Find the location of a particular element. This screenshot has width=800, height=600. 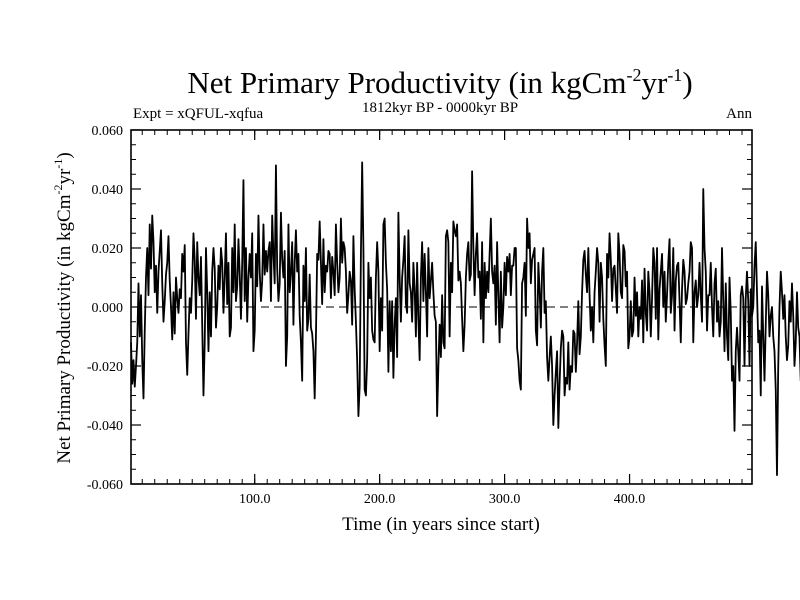

title-sup2: -1 is located at coordinates (674, 75).